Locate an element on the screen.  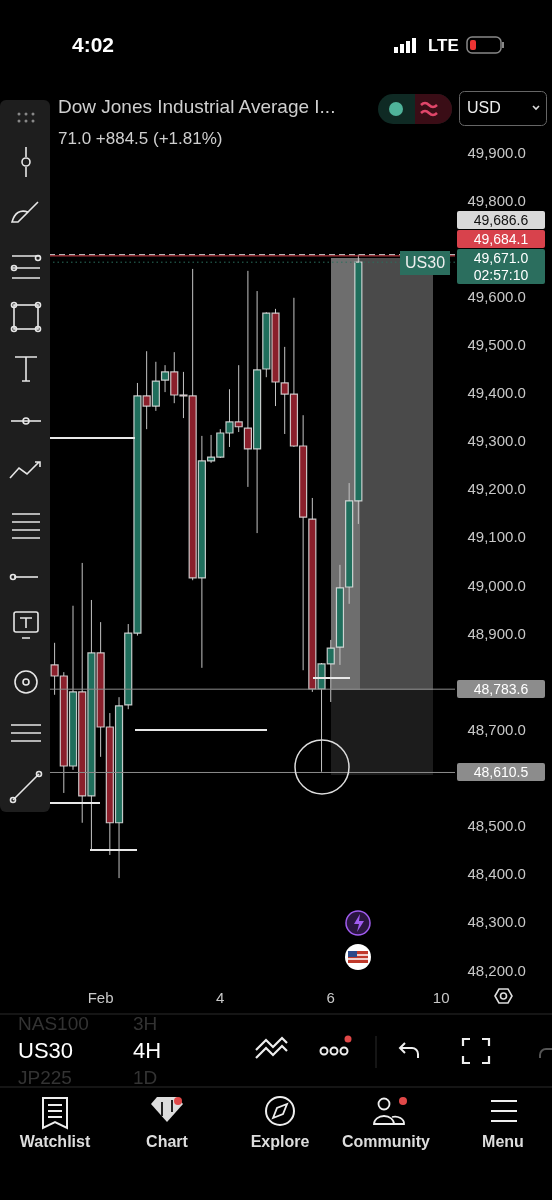
text: Menu is located at coordinates (503, 1141).